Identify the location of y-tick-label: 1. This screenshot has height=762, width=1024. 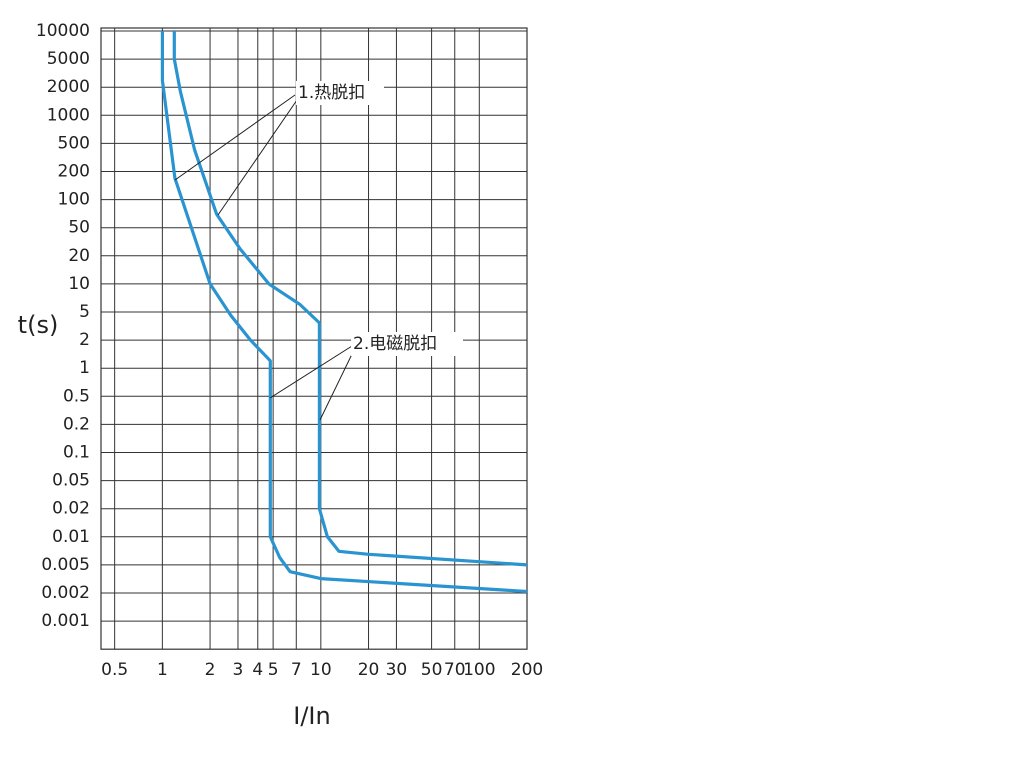
(84, 368).